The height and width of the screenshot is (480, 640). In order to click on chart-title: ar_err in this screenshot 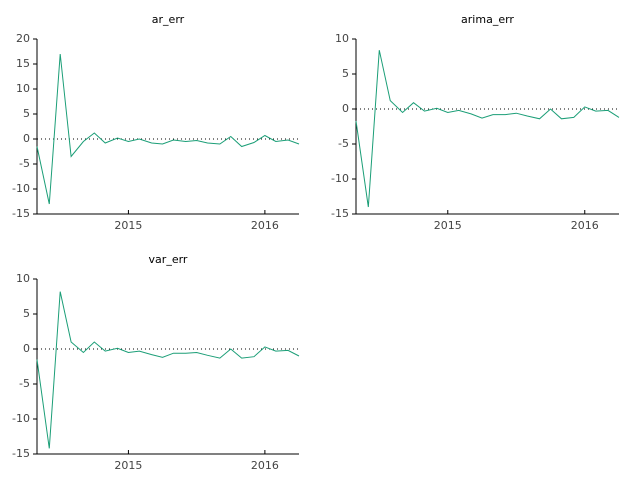, I will do `click(168, 19)`.